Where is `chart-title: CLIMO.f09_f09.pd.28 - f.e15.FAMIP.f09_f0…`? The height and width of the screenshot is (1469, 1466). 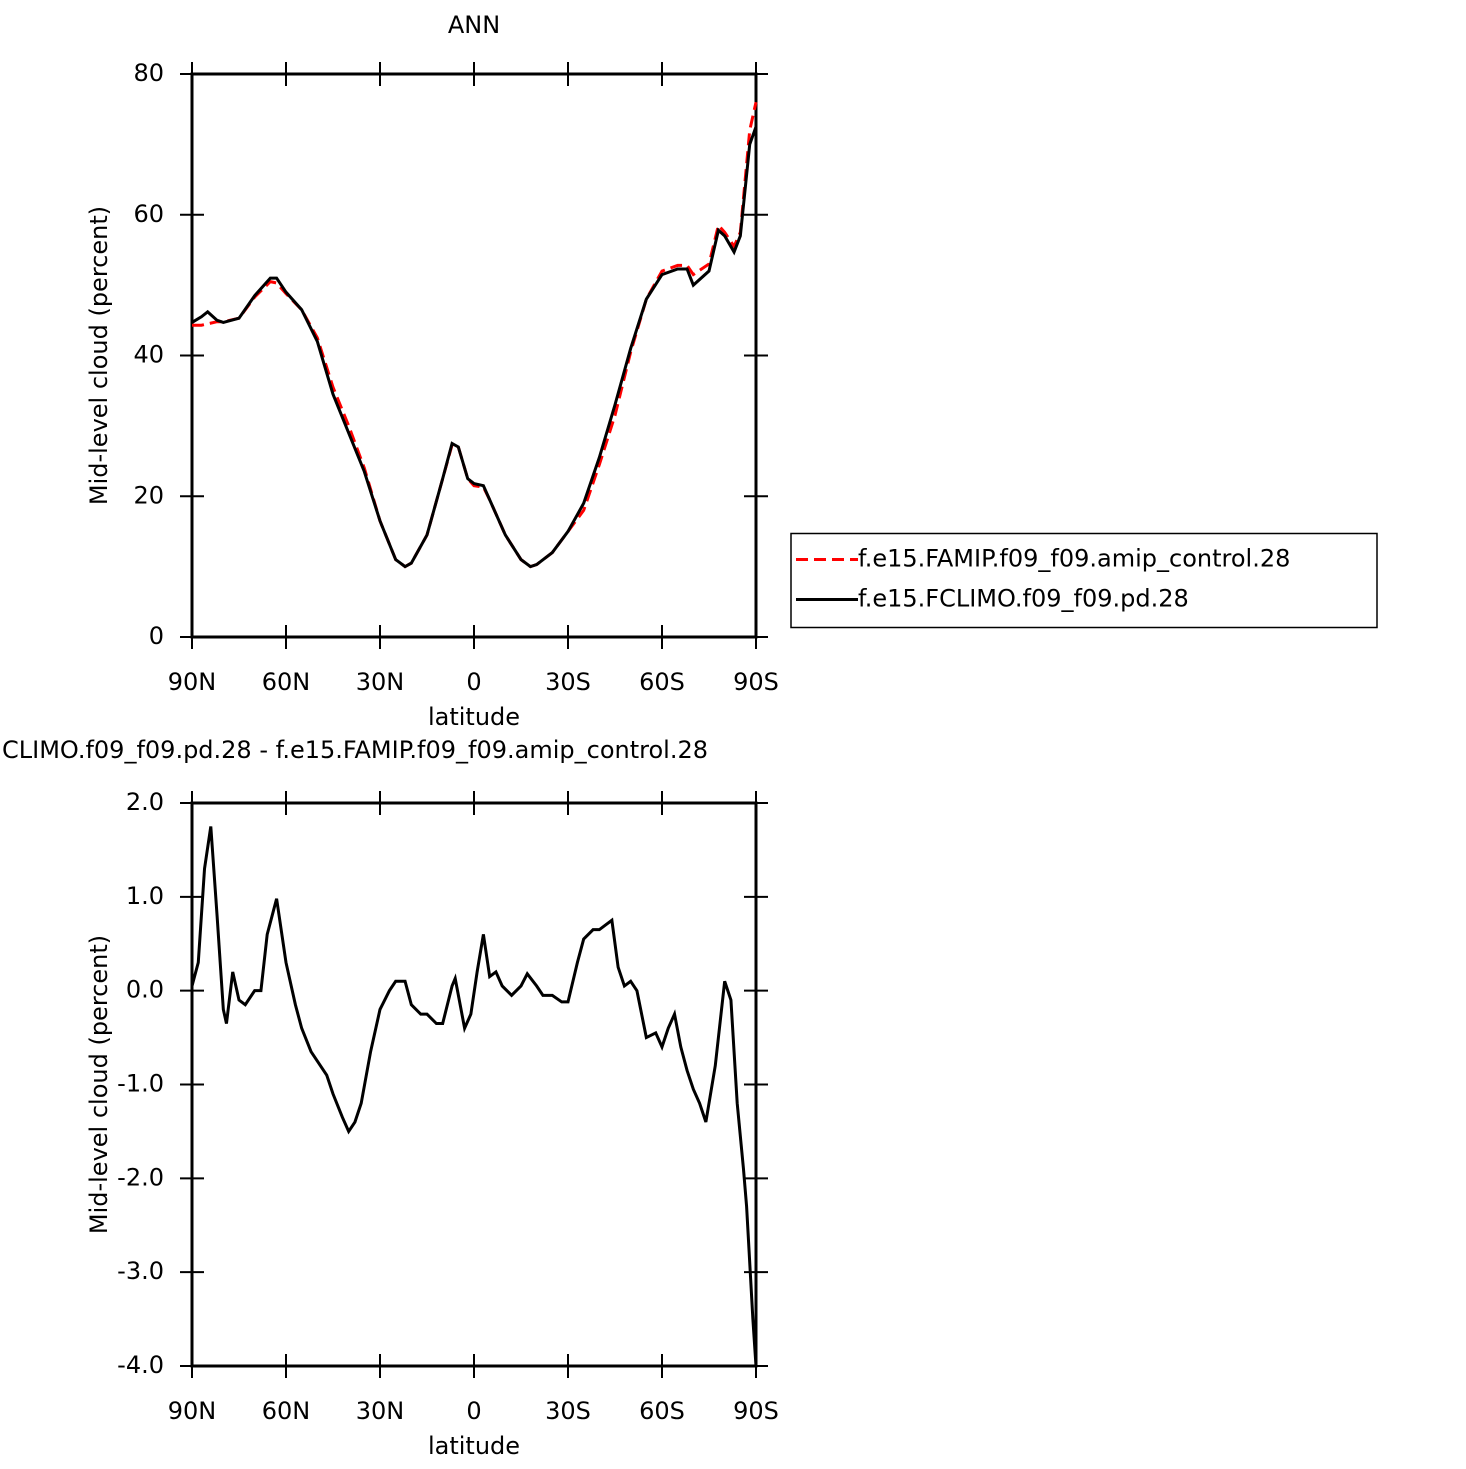
chart-title: CLIMO.f09_f09.pd.28 - f.e15.FAMIP.f09_f0… is located at coordinates (355, 750).